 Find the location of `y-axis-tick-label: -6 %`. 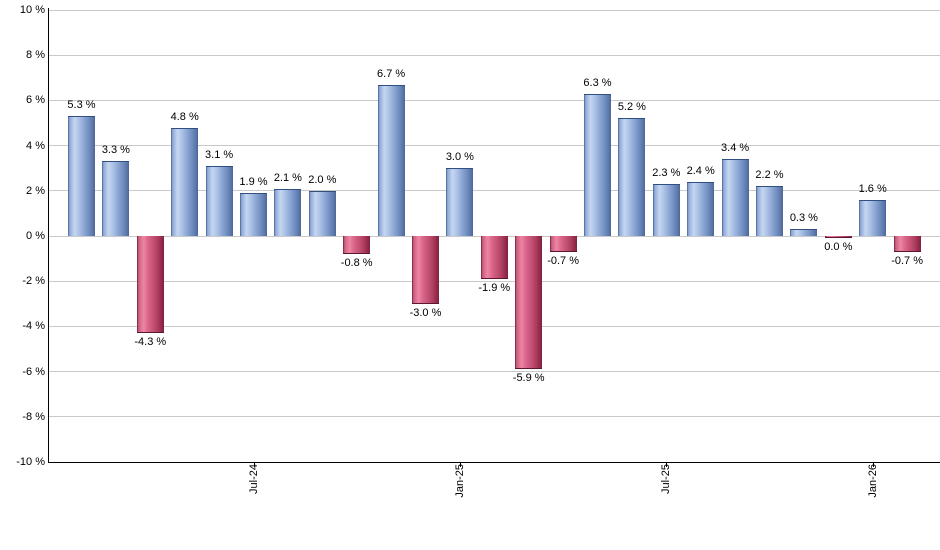

y-axis-tick-label: -6 % is located at coordinates (33, 371).